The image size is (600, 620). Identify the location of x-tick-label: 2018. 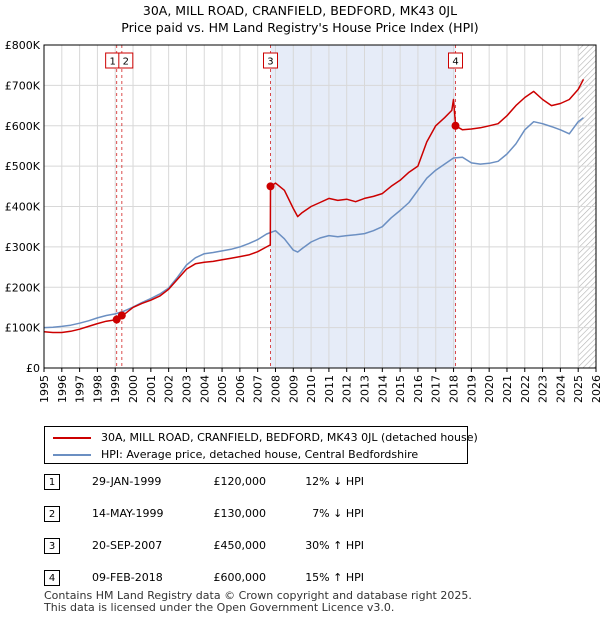
(454, 389).